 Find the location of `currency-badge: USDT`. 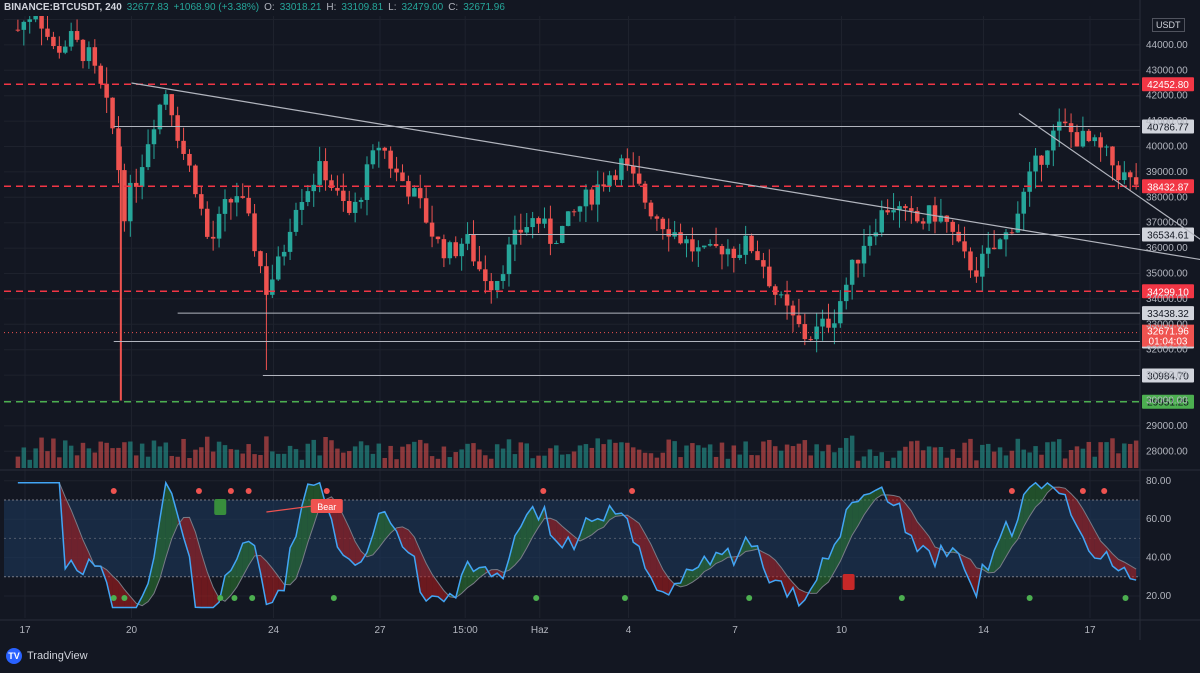

currency-badge: USDT is located at coordinates (1168, 25).